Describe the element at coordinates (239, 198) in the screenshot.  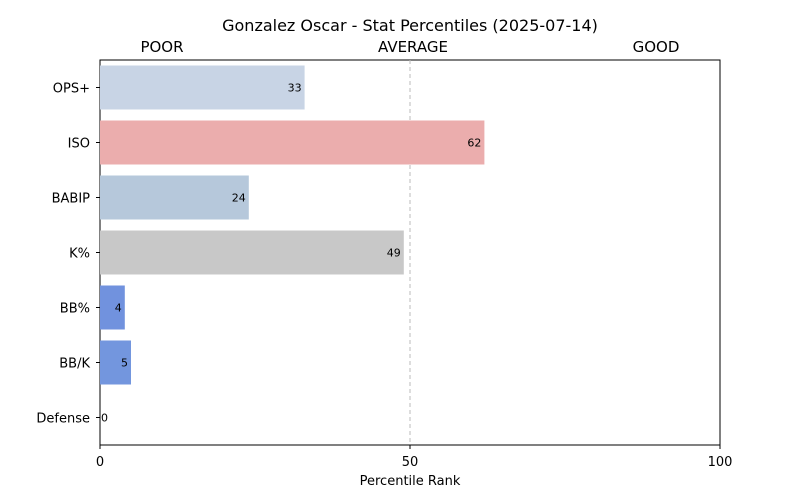
I see `value-label-babip: 24` at that location.